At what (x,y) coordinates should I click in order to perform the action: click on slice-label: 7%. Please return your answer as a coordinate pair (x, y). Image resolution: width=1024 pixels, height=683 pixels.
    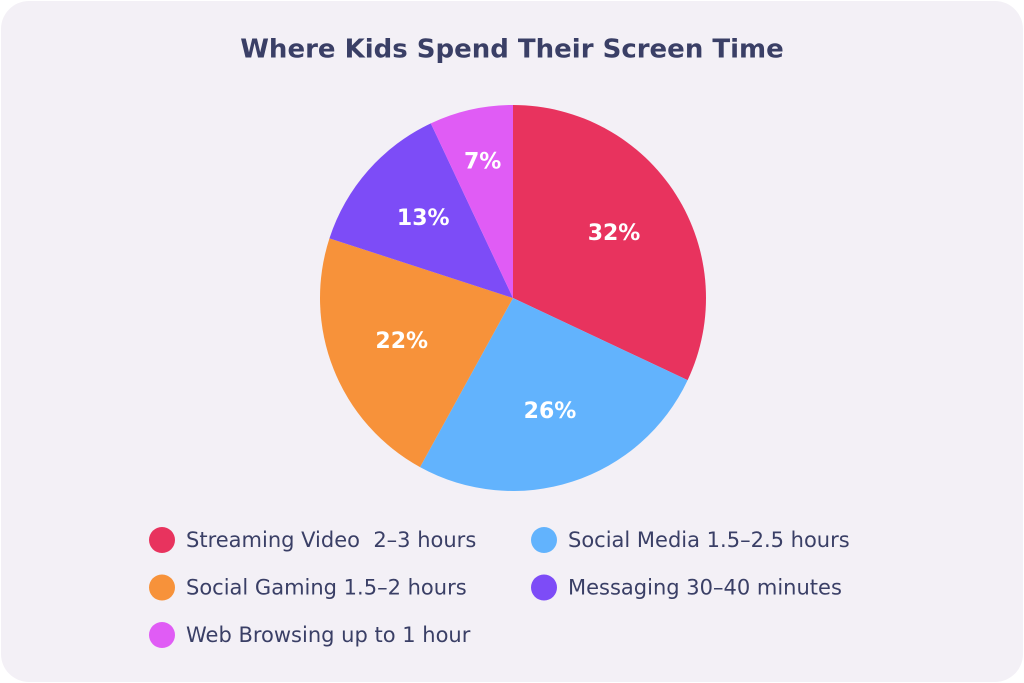
    Looking at the image, I should click on (482, 161).